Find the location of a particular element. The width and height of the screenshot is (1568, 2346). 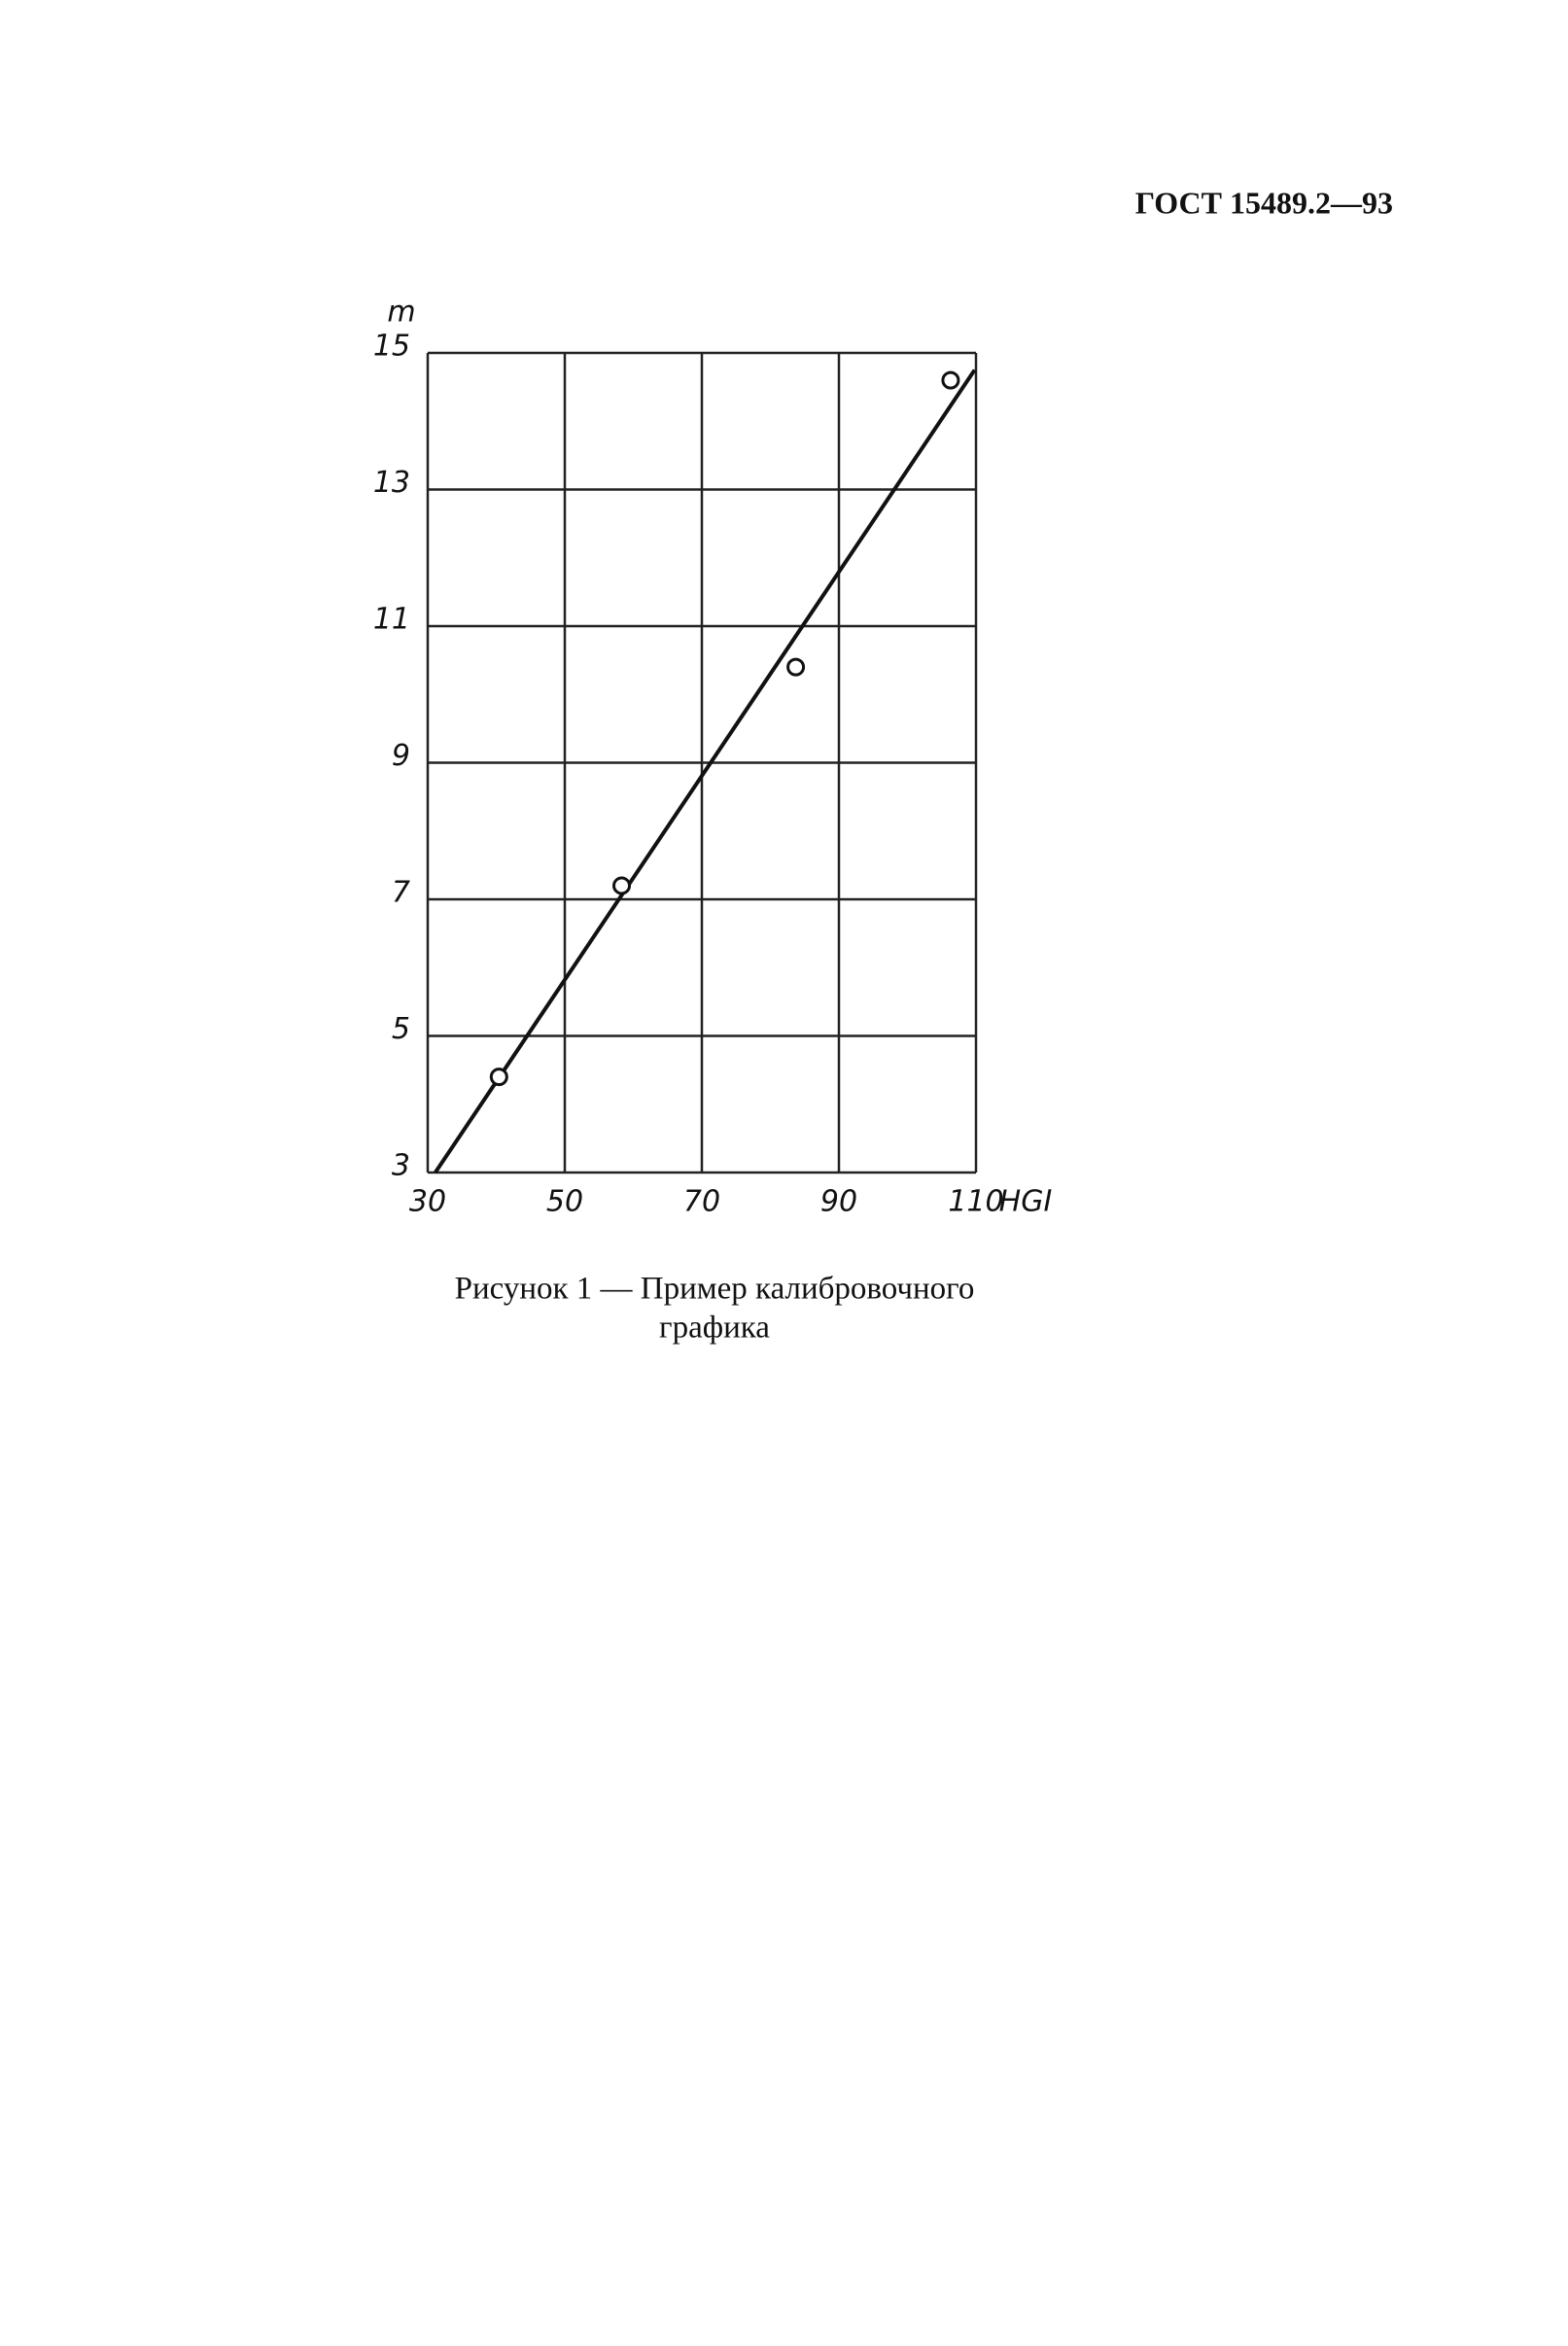

x-axis-label: HGI is located at coordinates (1026, 1202).